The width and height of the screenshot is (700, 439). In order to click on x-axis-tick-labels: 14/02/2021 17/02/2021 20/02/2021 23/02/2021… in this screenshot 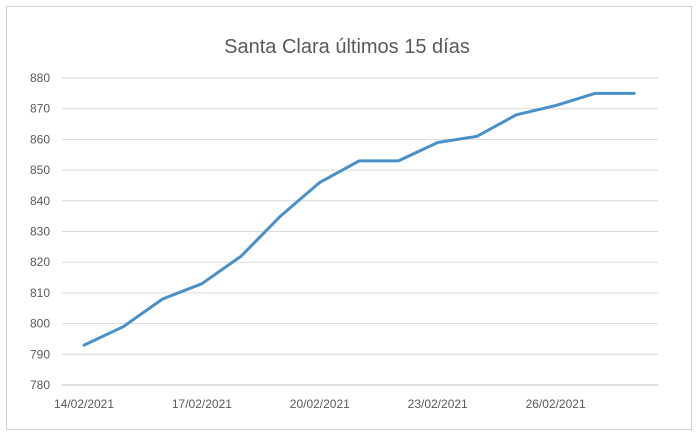, I will do `click(320, 404)`.